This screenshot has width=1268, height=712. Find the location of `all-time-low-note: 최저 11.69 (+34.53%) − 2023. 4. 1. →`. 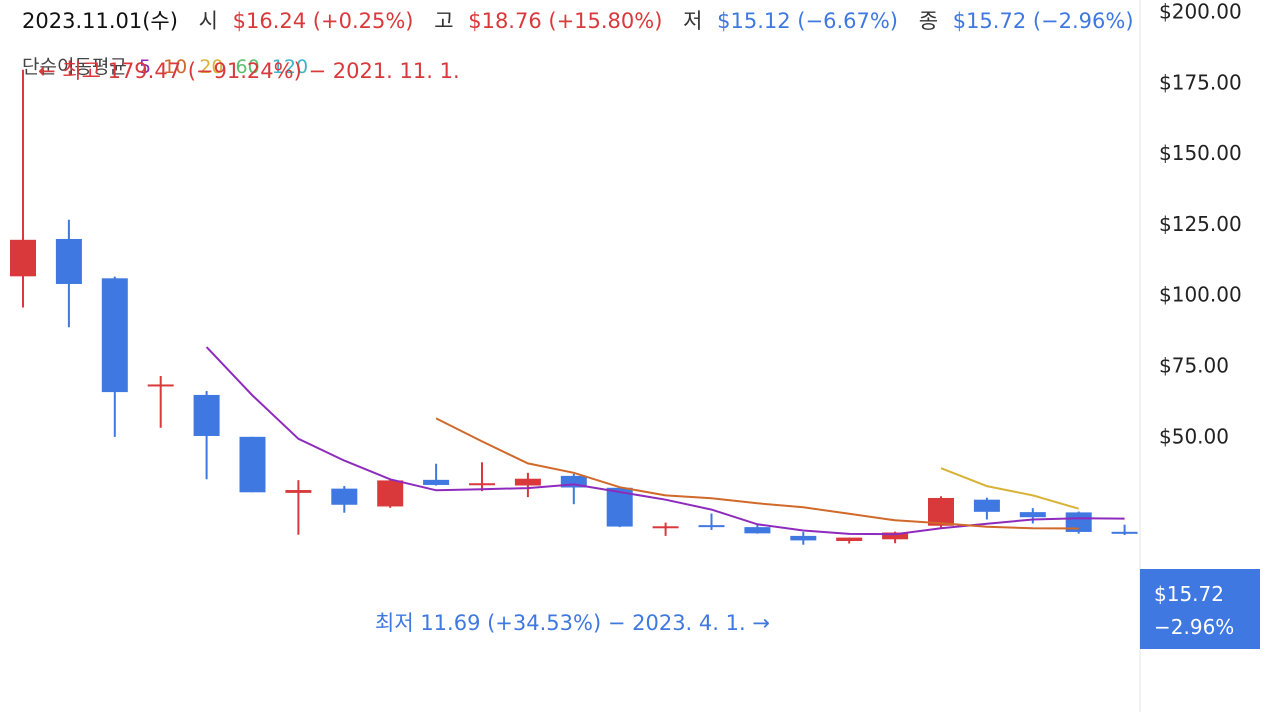

all-time-low-note: 최저 11.69 (+34.53%) − 2023. 4. 1. → is located at coordinates (572, 623).